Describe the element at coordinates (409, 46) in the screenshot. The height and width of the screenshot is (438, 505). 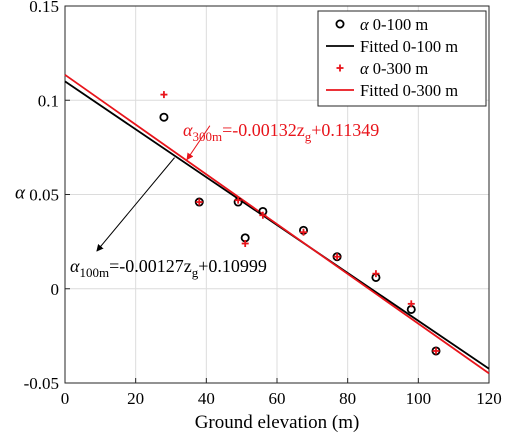
I see `legend-label: Fitted 0-100 m` at that location.